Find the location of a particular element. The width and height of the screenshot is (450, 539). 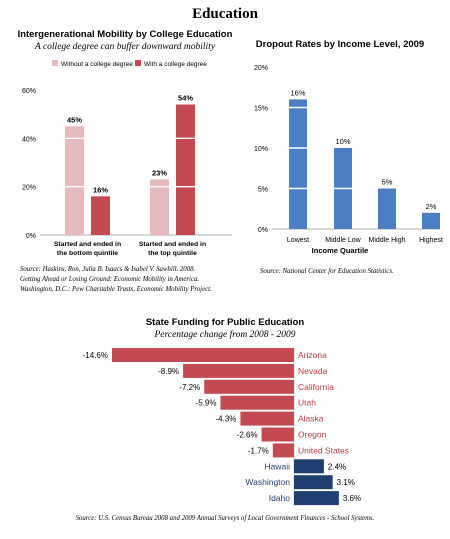

state-funding-value-label: 2.4% is located at coordinates (337, 466).